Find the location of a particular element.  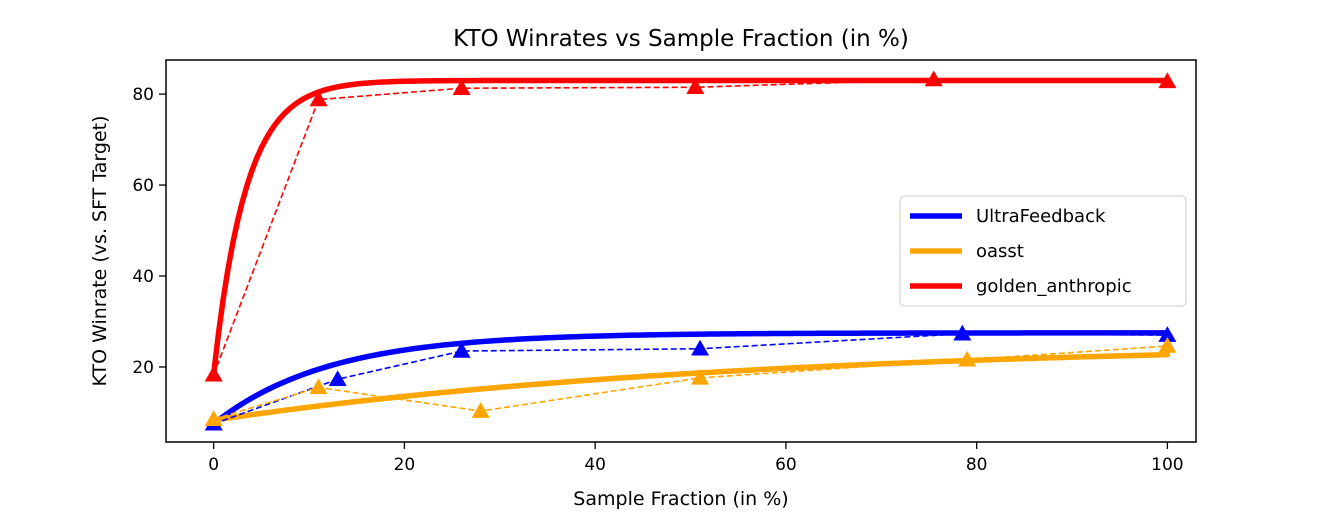

x-tick-label: 40 is located at coordinates (595, 465).